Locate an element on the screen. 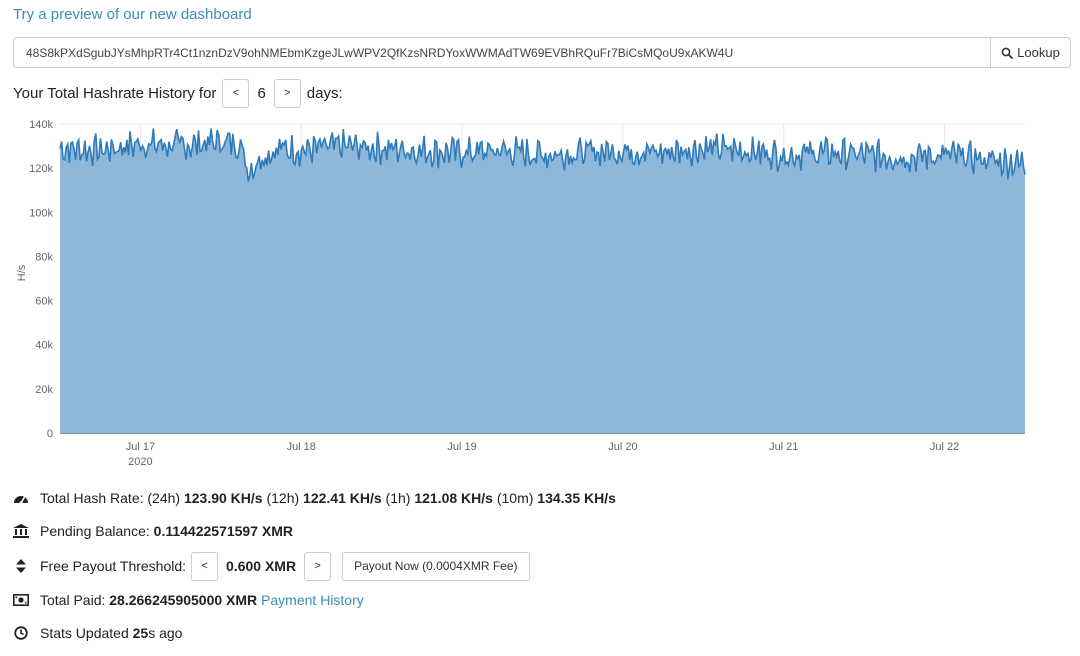 The image size is (1080, 656). x-axis-ticks: Jul 17 2020 Jul 18 Jul 19 Jul 20 Jul 21 Jul 22 is located at coordinates (543, 454).